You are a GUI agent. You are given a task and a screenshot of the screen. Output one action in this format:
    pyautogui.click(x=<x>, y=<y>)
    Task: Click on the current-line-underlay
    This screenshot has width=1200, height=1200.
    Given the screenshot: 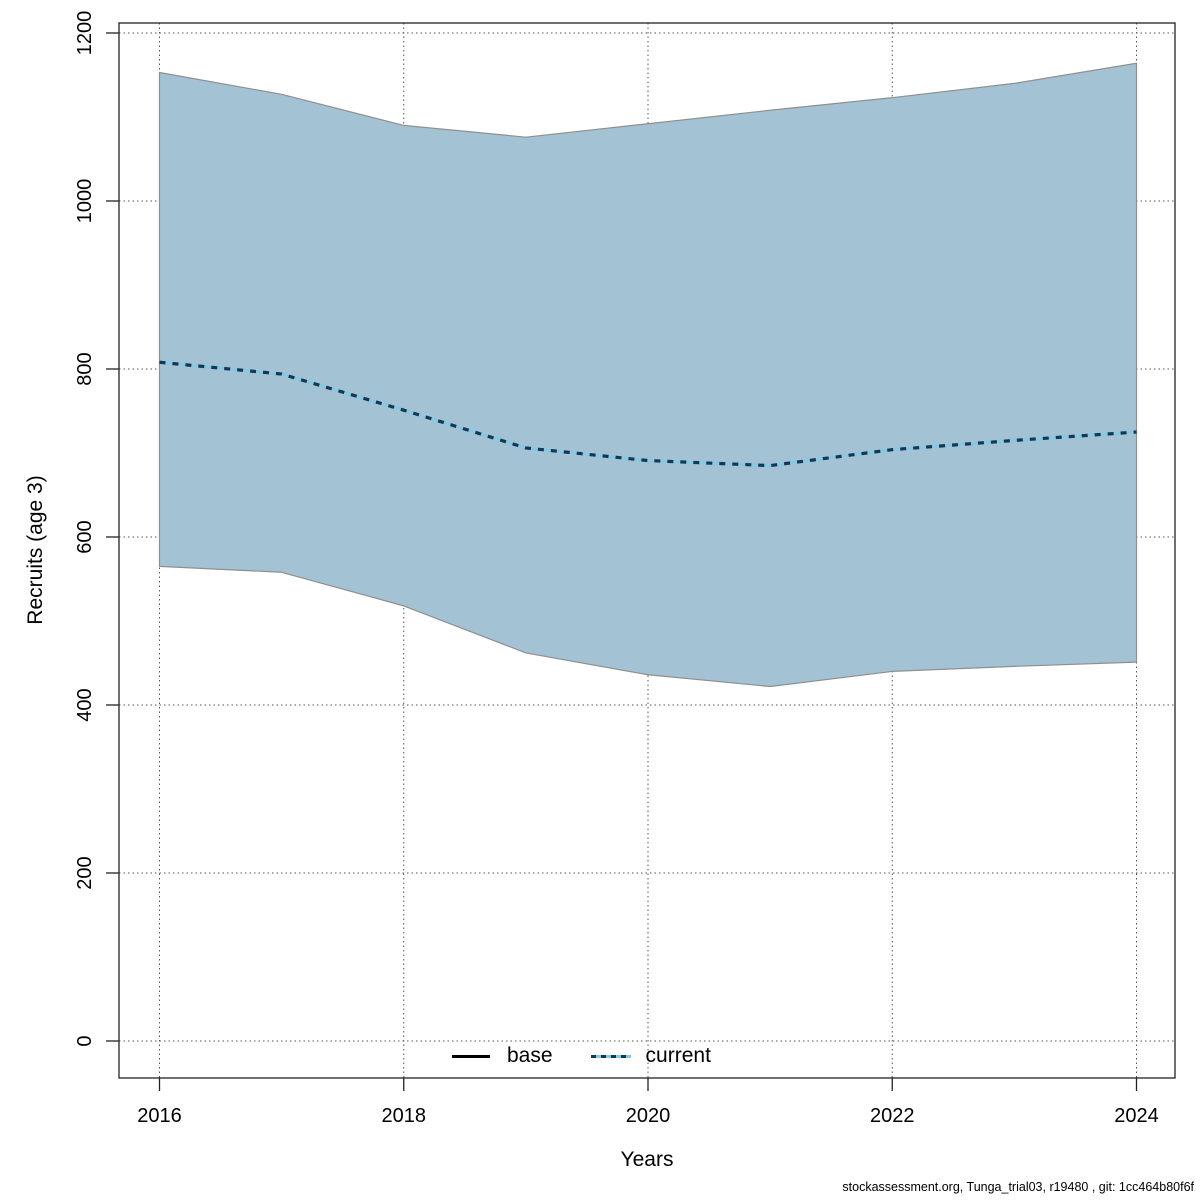 What is the action you would take?
    pyautogui.click(x=648, y=414)
    